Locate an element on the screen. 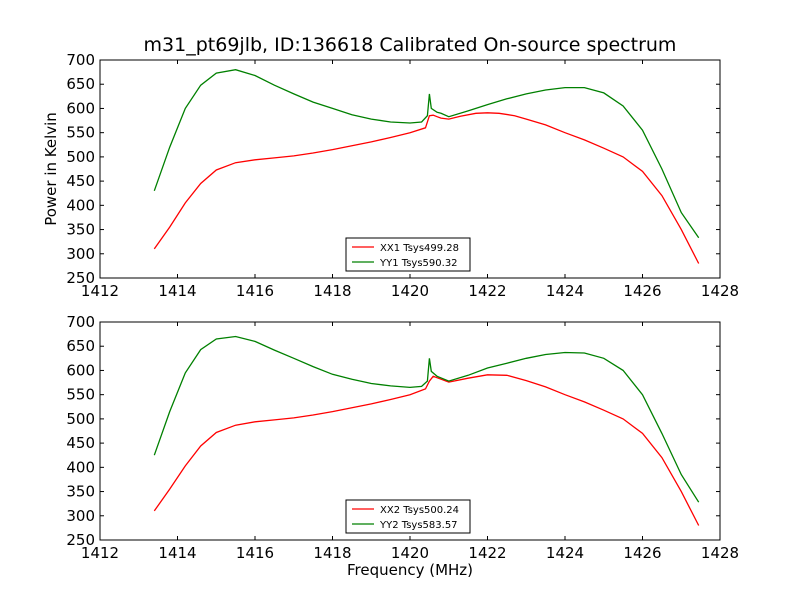 This screenshot has height=604, width=800. legend-label: XX1 Tsys499.28 is located at coordinates (419, 248).